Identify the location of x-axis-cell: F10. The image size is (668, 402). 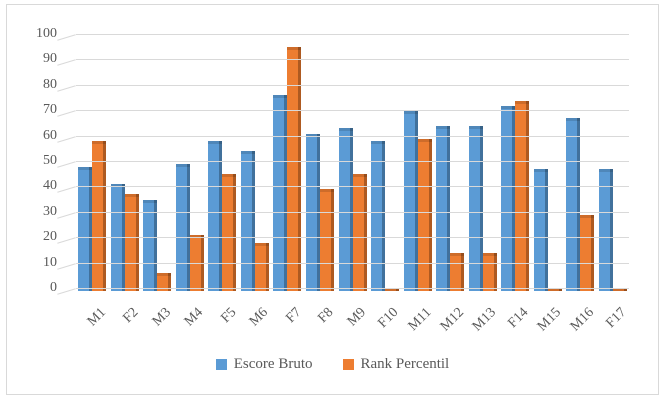
(385, 327).